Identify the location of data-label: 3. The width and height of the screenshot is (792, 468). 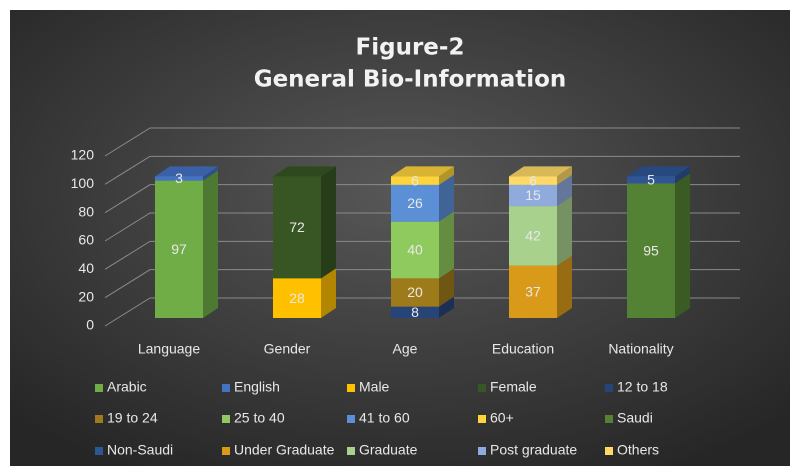
(179, 178).